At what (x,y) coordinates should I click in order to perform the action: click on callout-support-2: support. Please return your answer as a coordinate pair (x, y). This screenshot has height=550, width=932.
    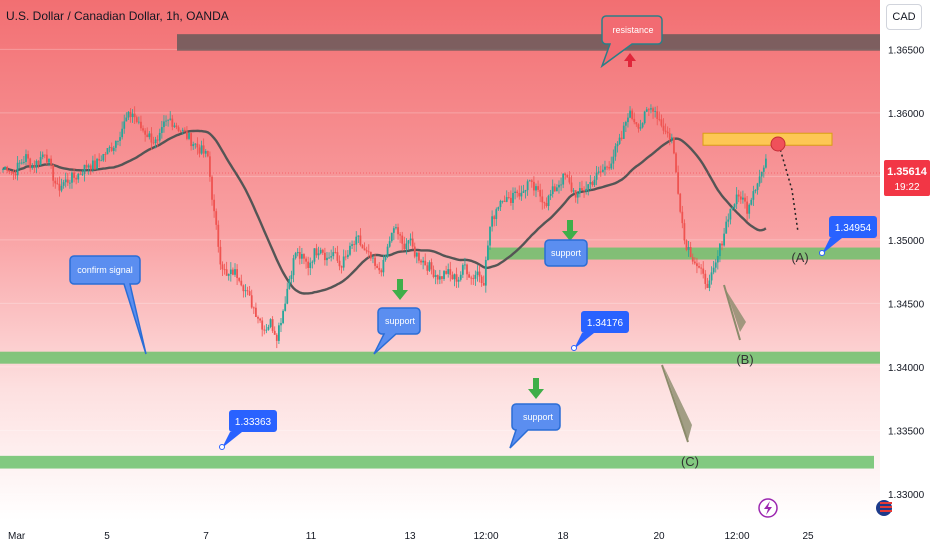
    Looking at the image, I should click on (566, 253).